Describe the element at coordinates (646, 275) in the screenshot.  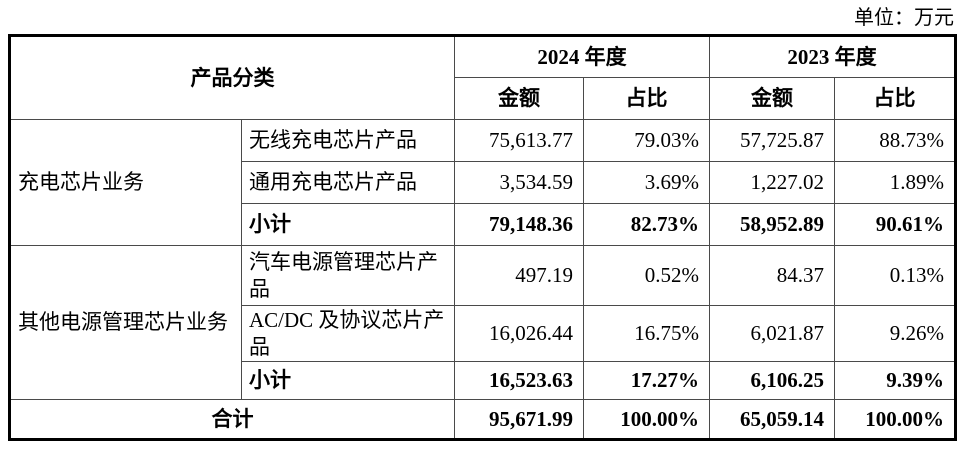
I see `ratio-2024-cell: 0.52%` at that location.